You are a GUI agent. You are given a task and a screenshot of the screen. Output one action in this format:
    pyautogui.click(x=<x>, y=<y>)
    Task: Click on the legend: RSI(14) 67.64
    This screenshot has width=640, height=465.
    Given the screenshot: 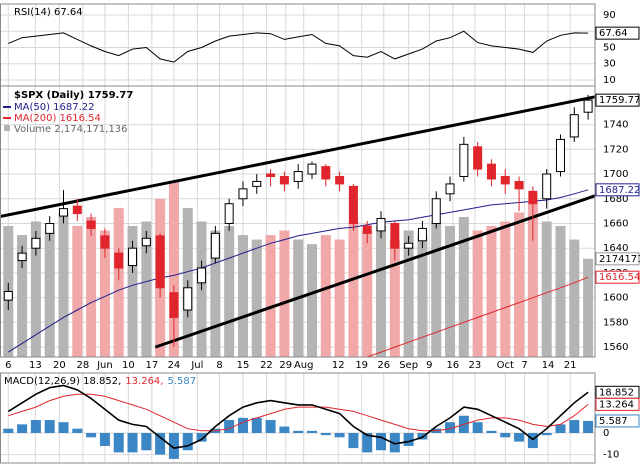 What is the action you would take?
    pyautogui.click(x=48, y=12)
    